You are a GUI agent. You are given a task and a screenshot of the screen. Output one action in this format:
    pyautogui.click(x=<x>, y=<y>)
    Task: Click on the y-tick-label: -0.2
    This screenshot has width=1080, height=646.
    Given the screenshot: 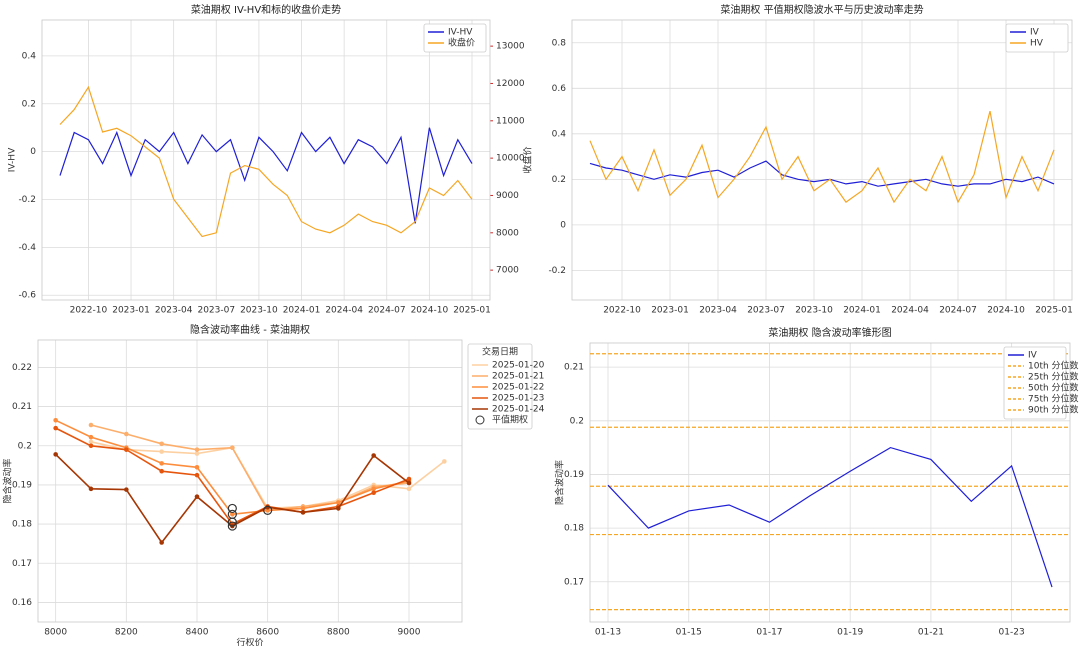 What is the action you would take?
    pyautogui.click(x=557, y=271)
    